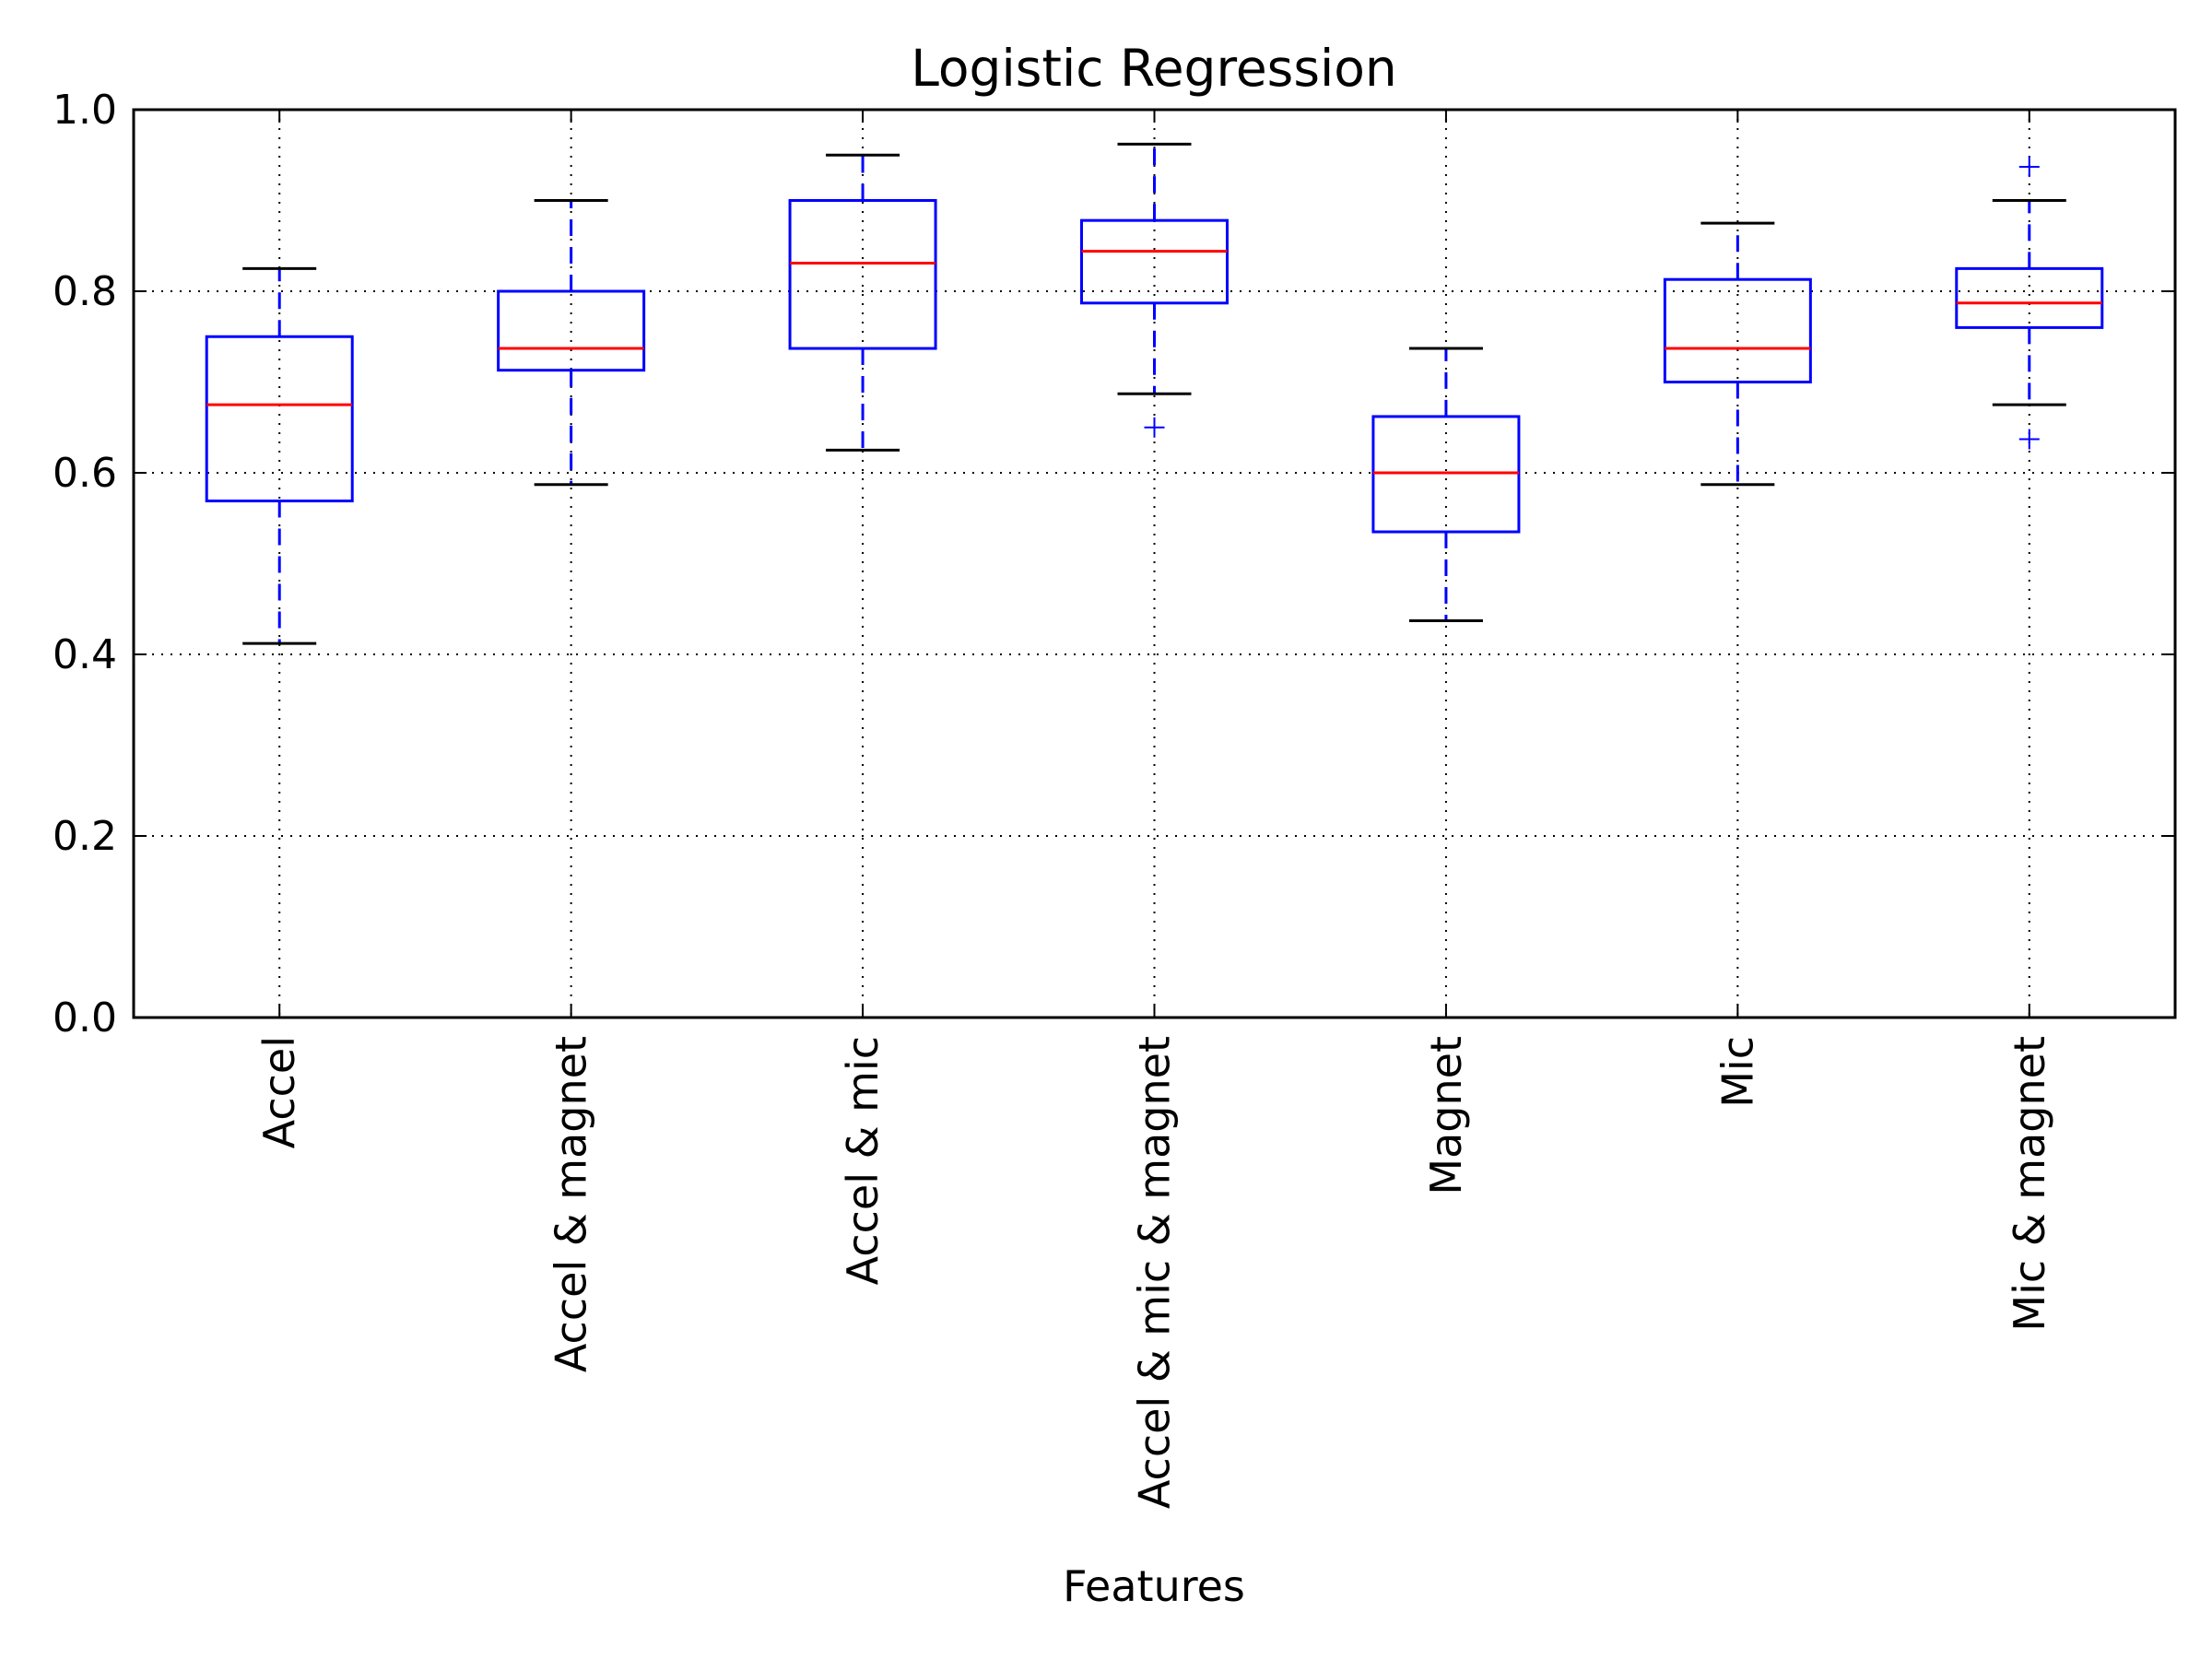 The image size is (2212, 1659). Describe the element at coordinates (863, 1160) in the screenshot. I see `x-tick-label: Accel & mic` at that location.